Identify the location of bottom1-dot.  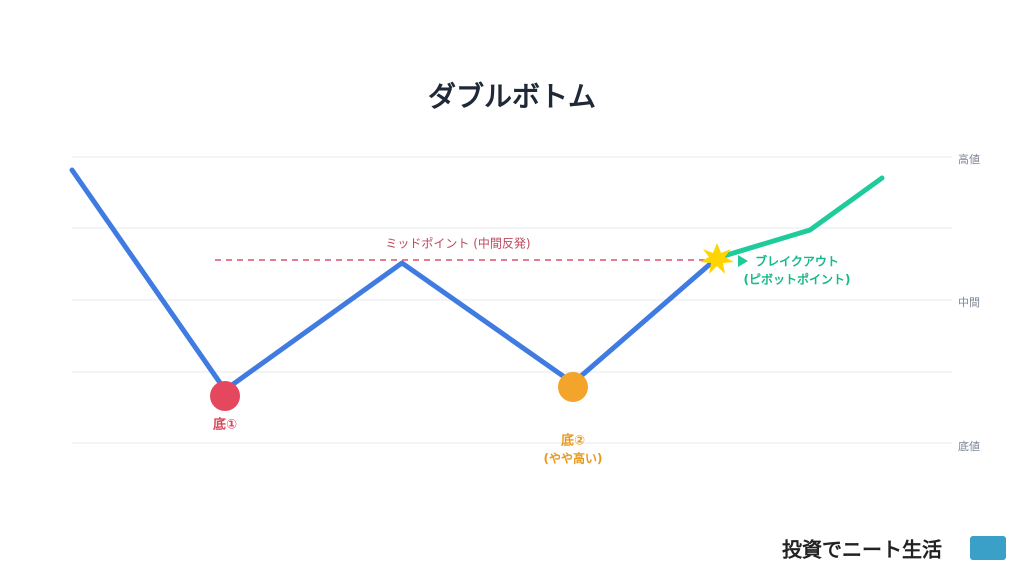
(225, 396).